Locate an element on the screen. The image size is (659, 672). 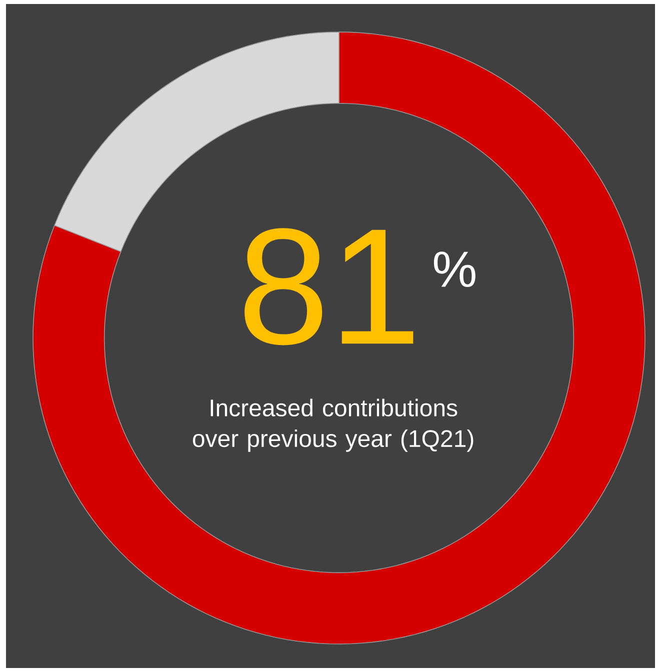
text: 81 is located at coordinates (329, 287).